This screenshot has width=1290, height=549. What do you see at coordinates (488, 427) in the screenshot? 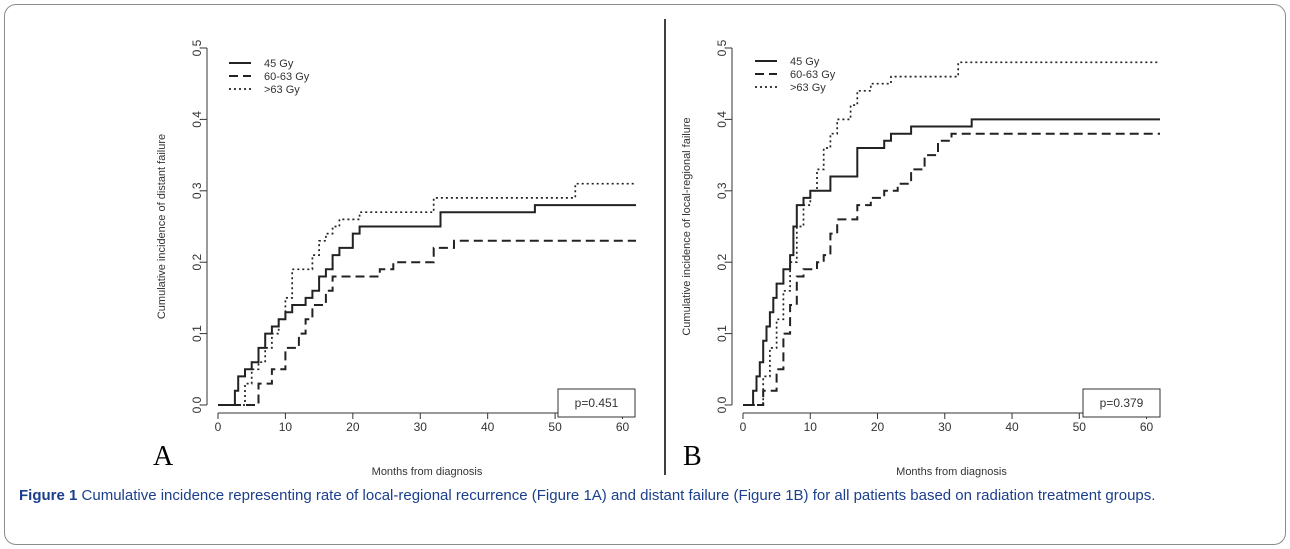
I see `panel-a-x-tick-label: 40` at bounding box center [488, 427].